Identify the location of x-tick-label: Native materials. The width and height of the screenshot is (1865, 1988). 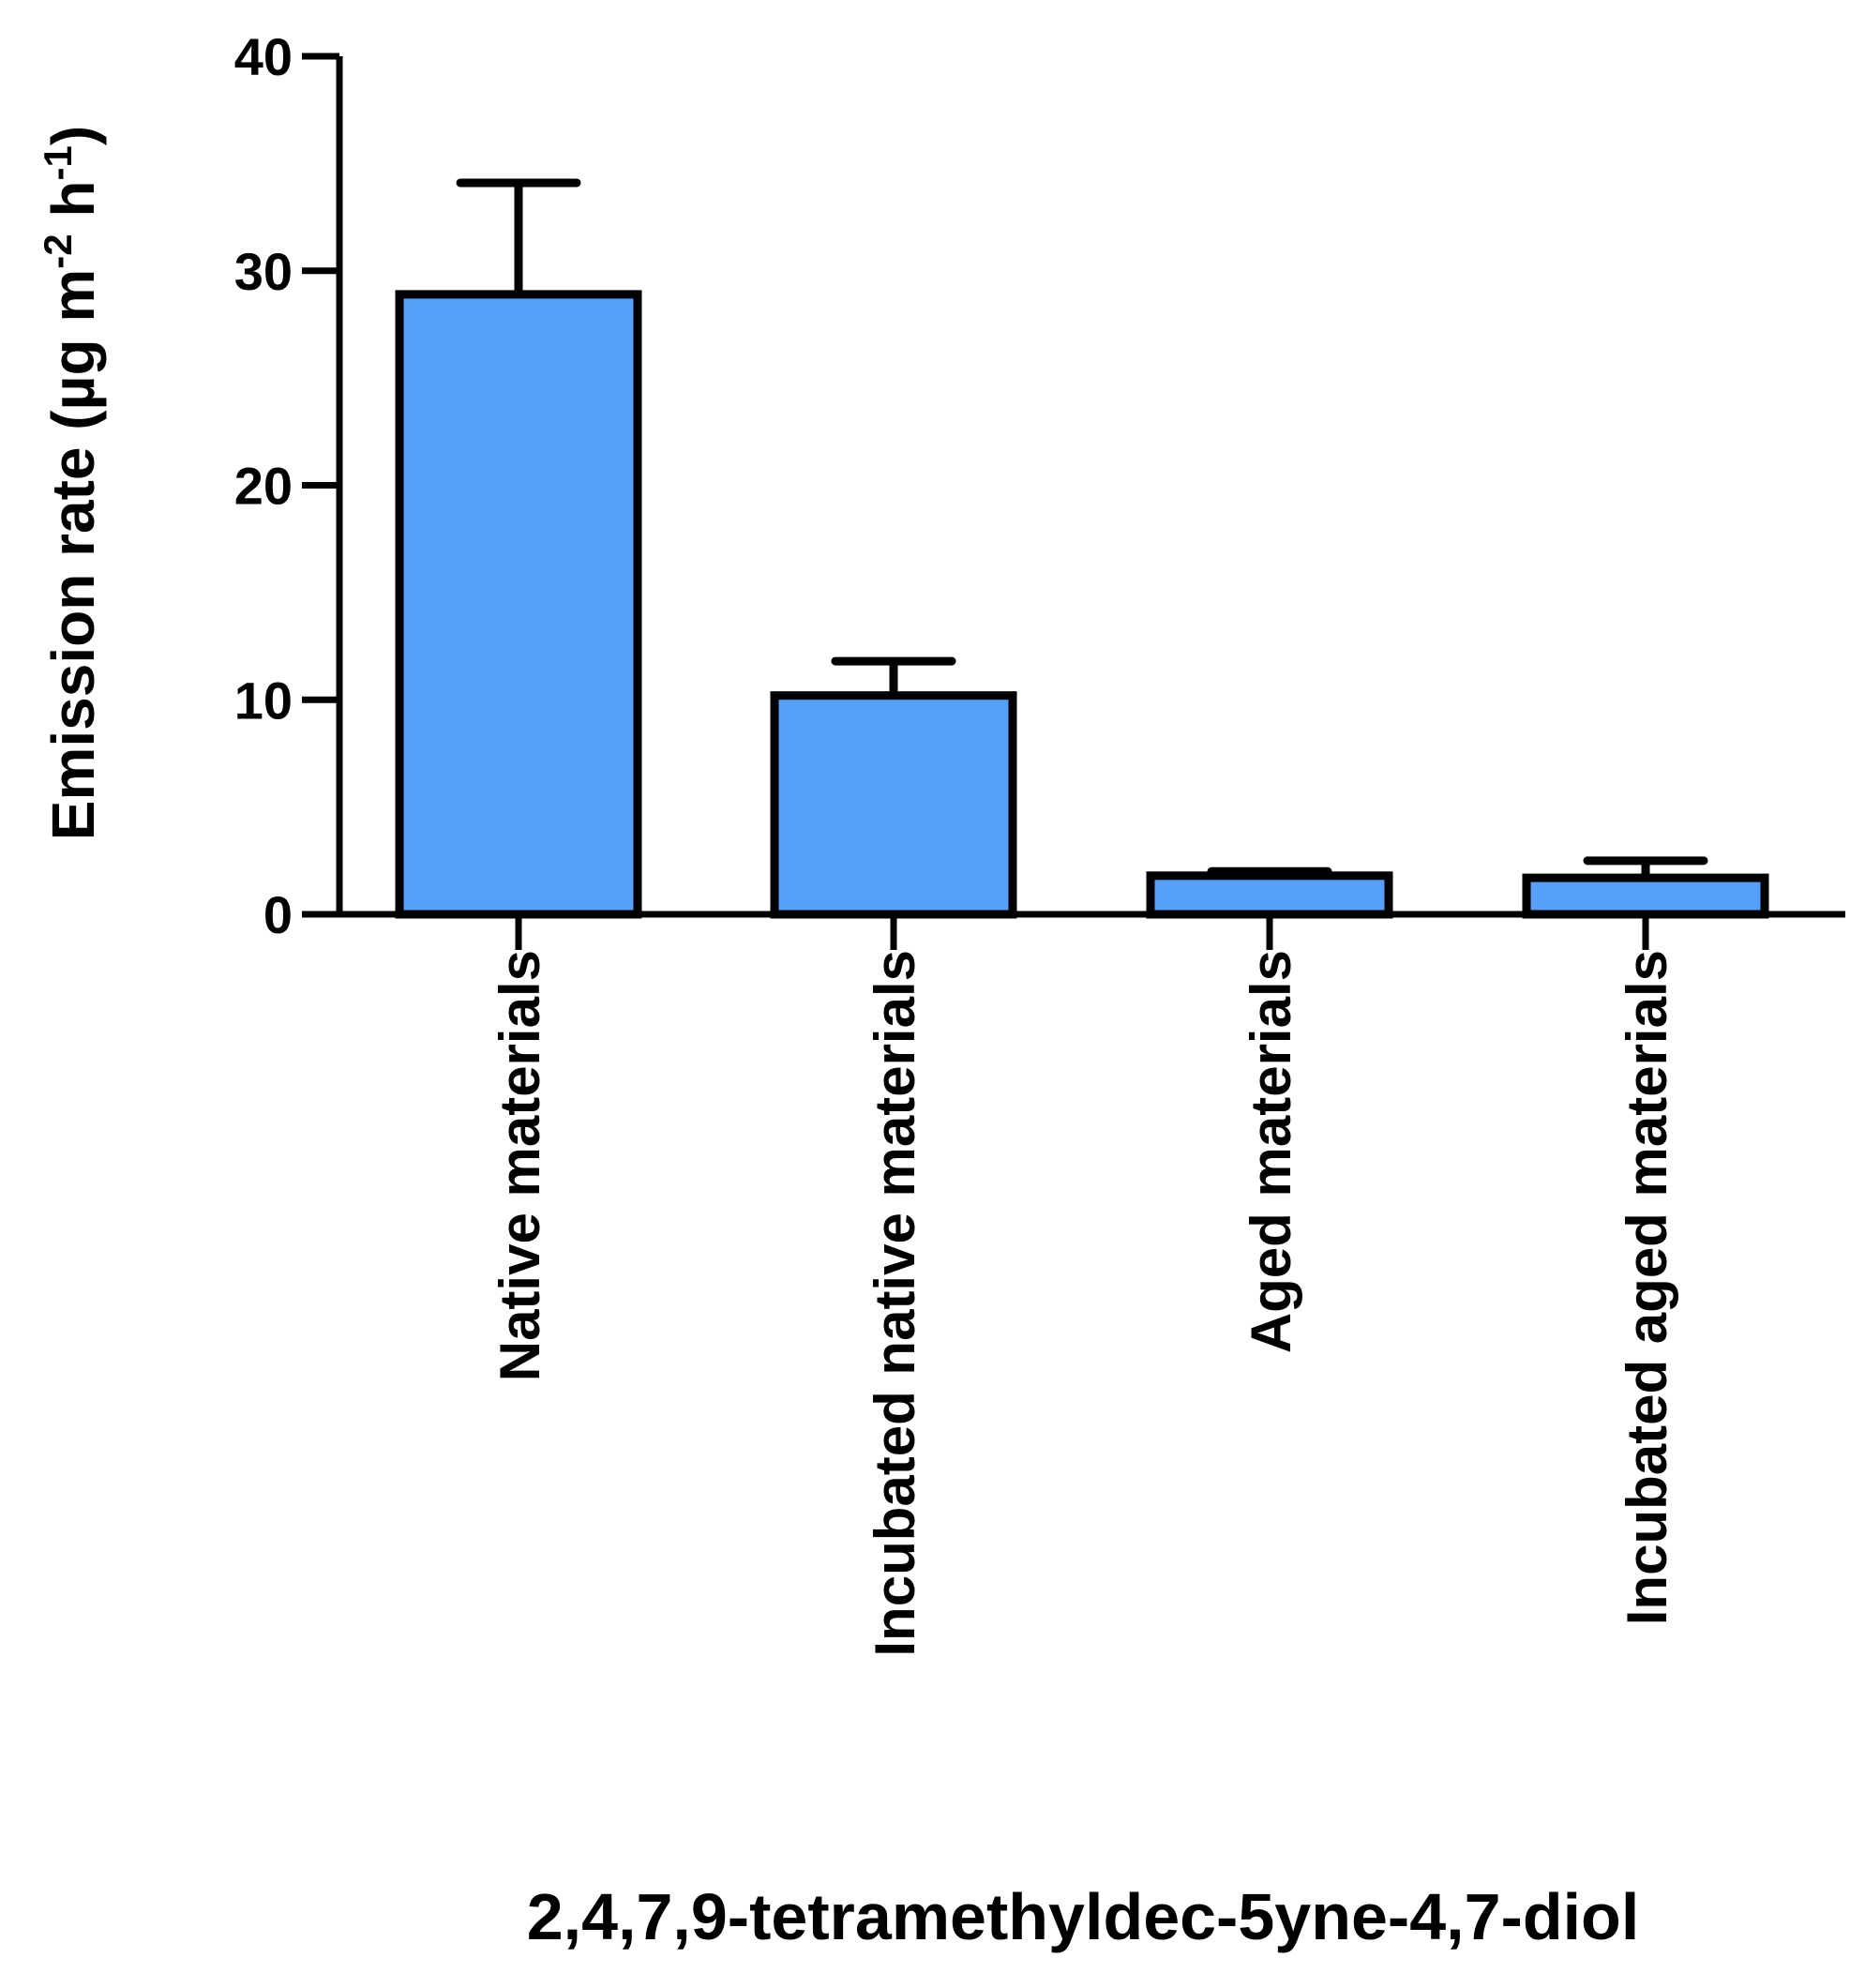
(520, 1165).